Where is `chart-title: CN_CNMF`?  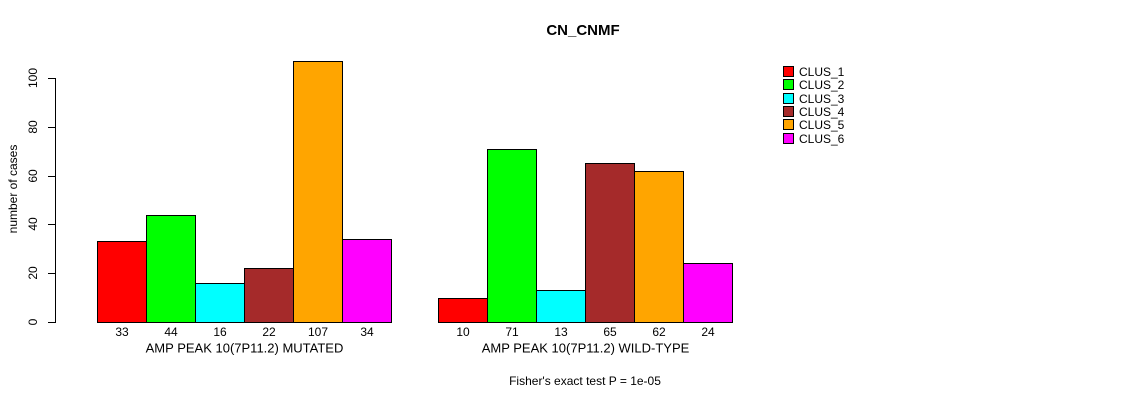 chart-title: CN_CNMF is located at coordinates (583, 30).